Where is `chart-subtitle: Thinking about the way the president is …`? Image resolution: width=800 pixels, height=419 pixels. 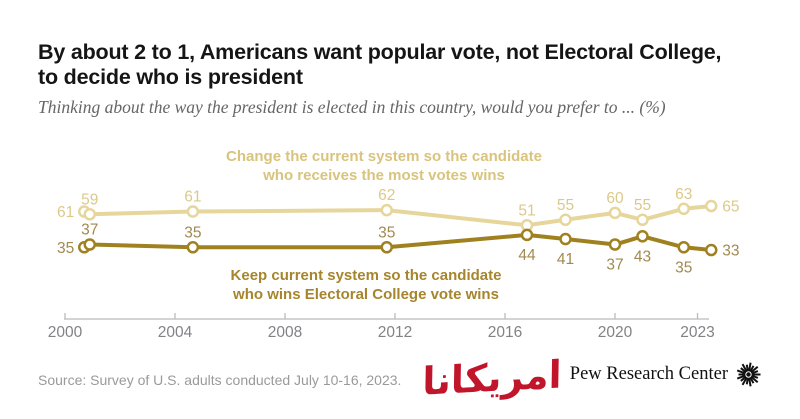
chart-subtitle: Thinking about the way the president is … is located at coordinates (352, 107).